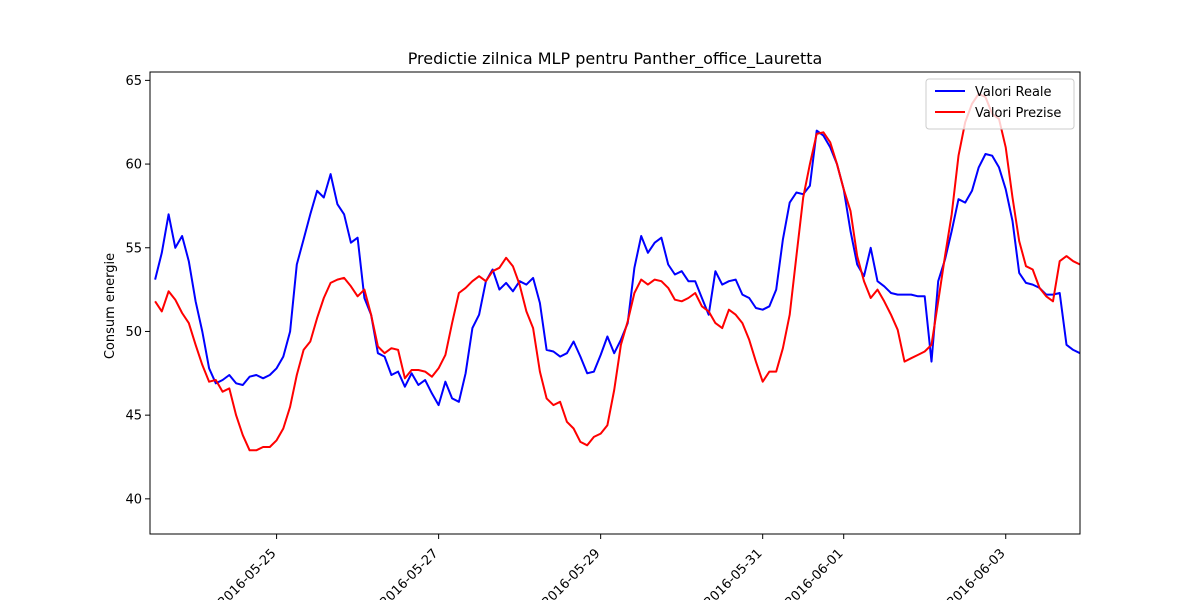 This screenshot has height=604, width=1200. I want to click on y-tick-label: 55, so click(133, 248).